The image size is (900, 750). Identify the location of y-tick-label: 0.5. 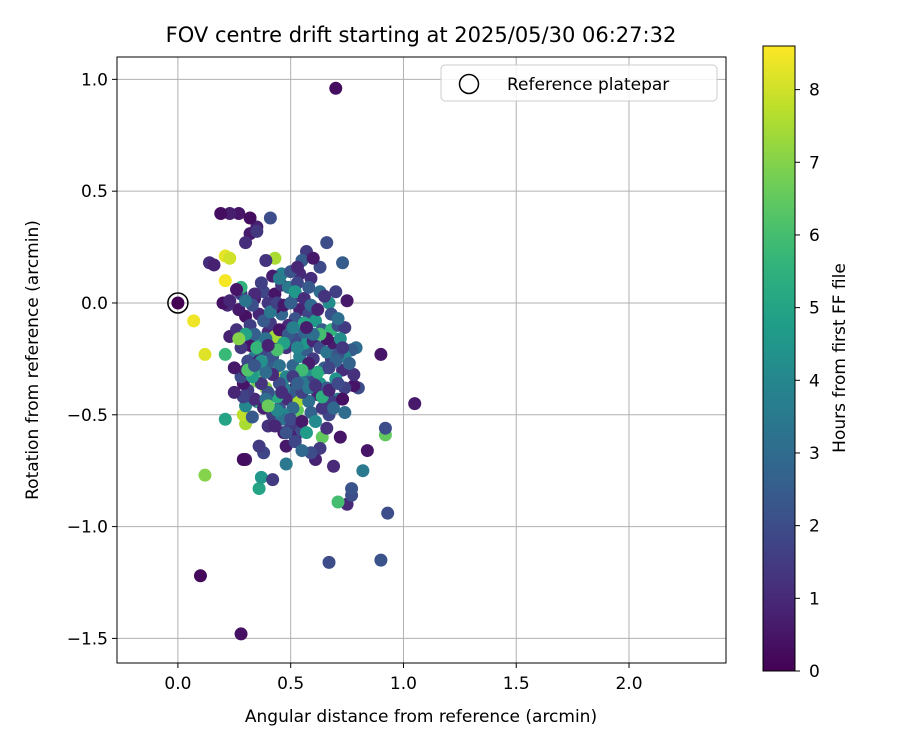
(94, 192).